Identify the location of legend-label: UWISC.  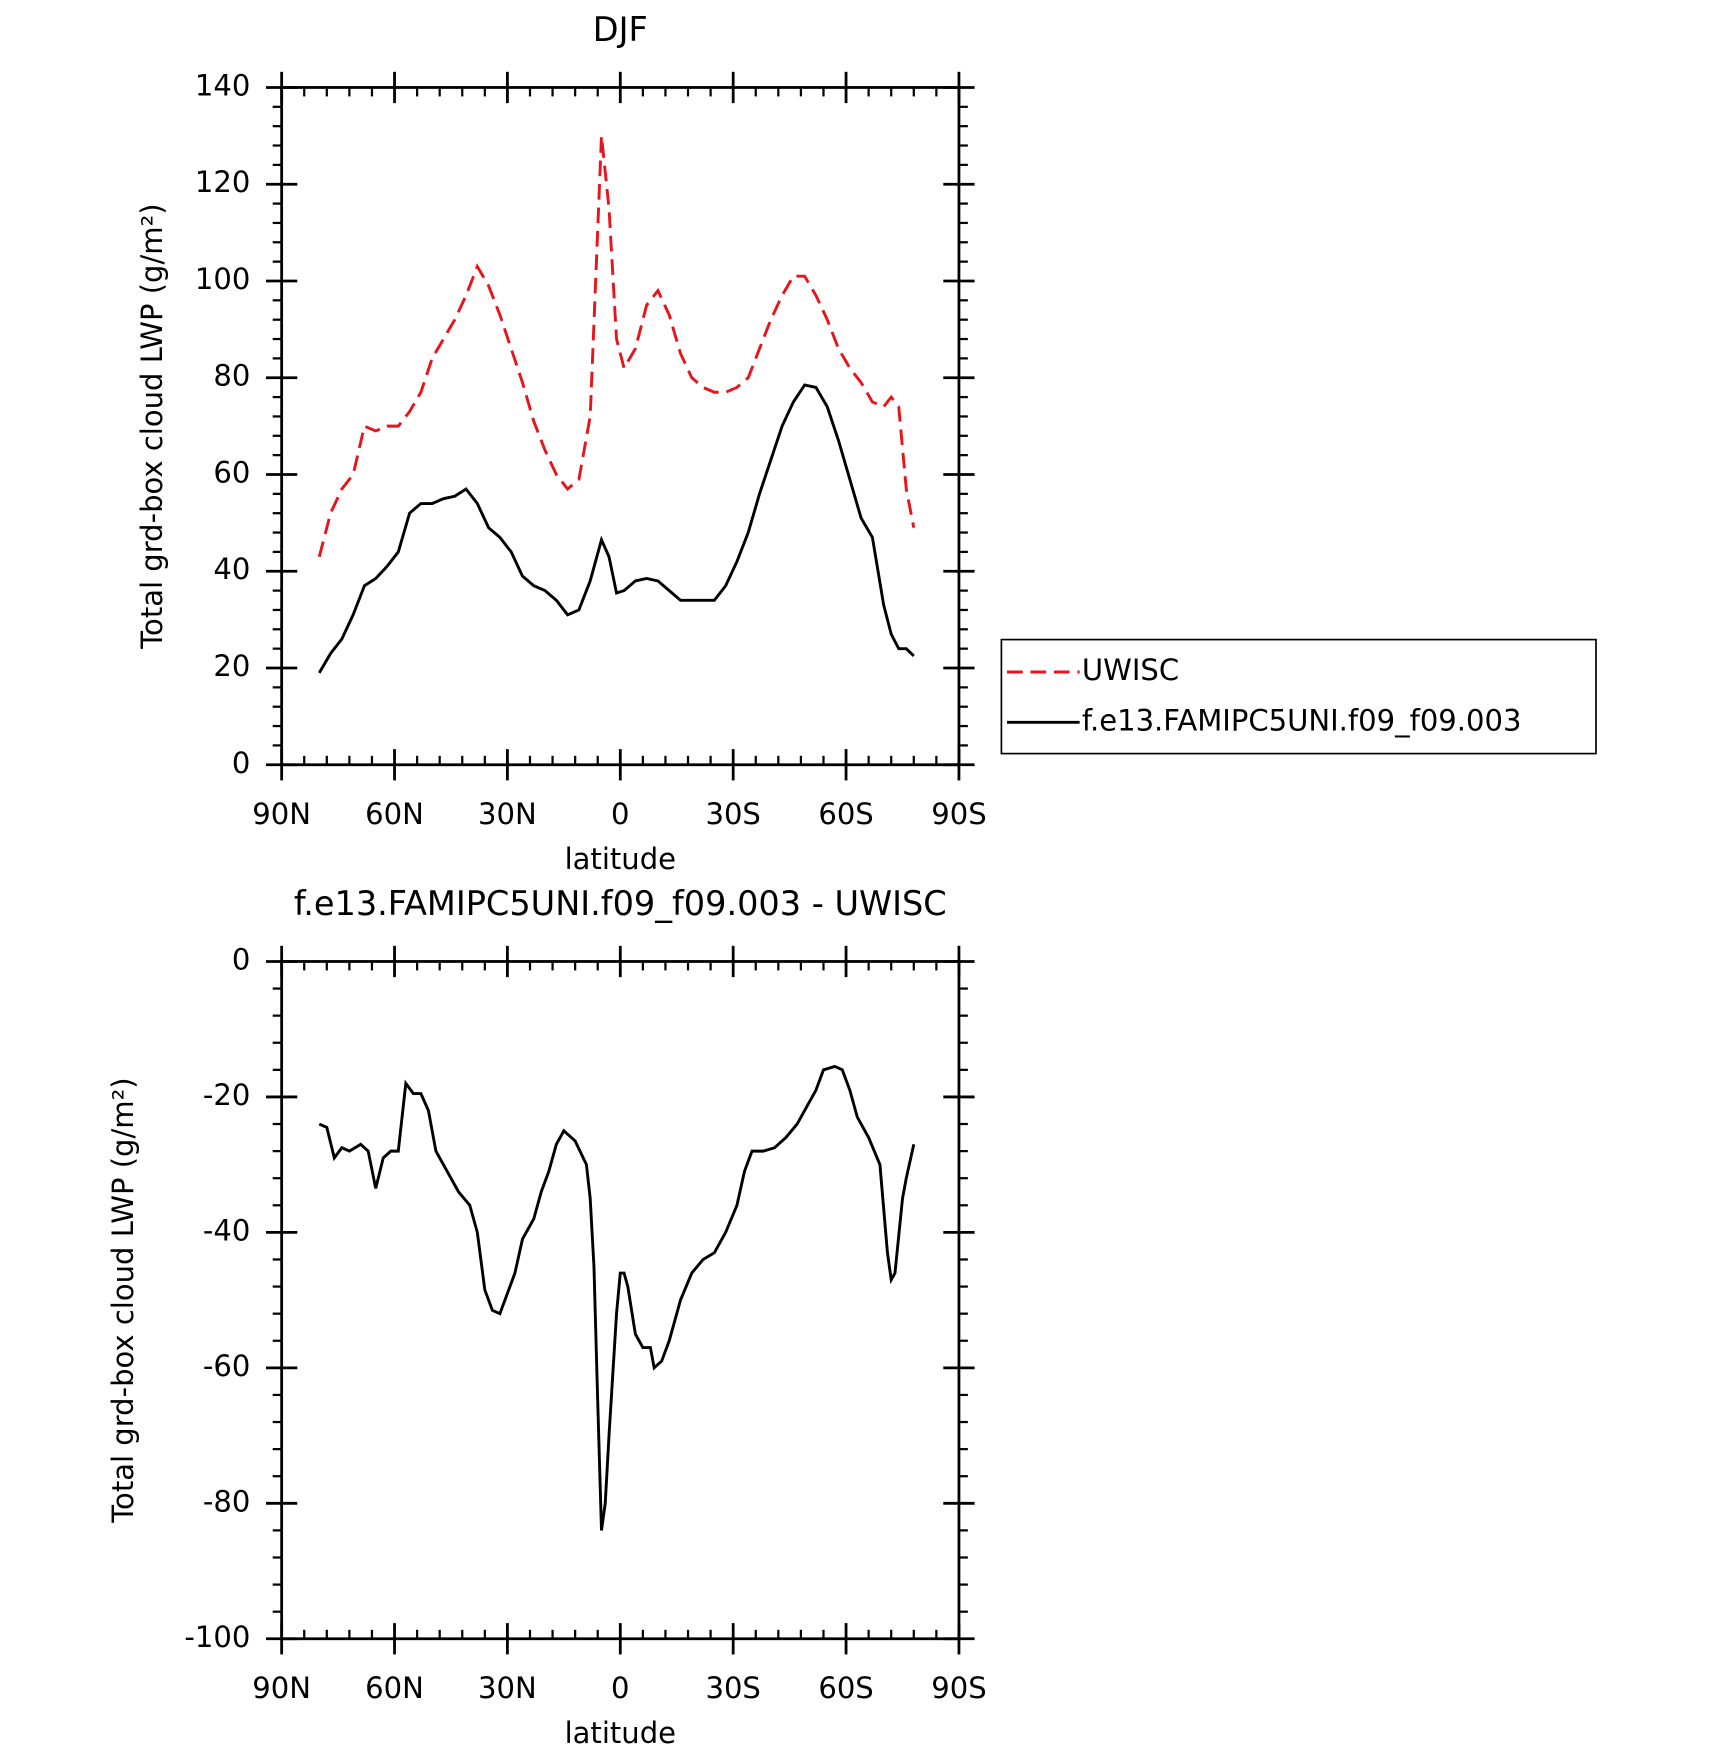
(1130, 670).